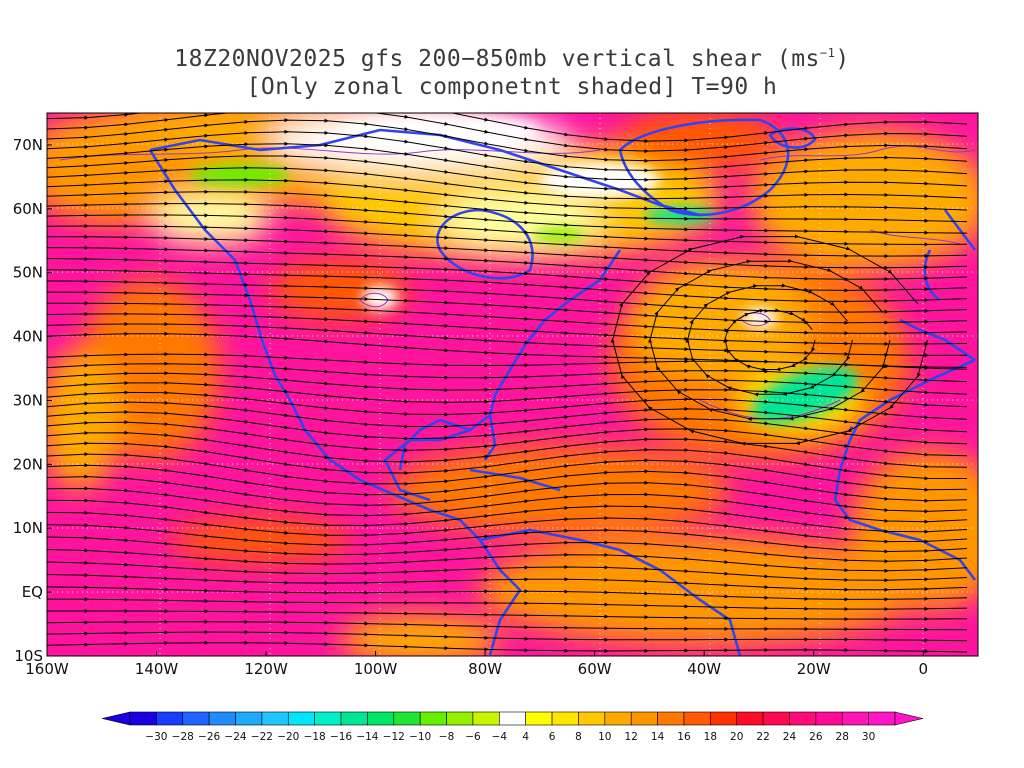 The width and height of the screenshot is (1024, 768). I want to click on colorbar-label: −28, so click(183, 737).